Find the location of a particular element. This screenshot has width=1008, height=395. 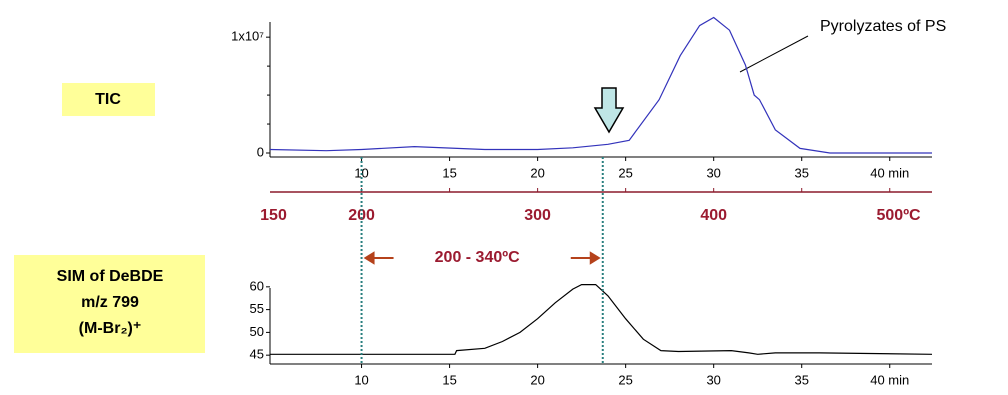

tic-box is located at coordinates (108, 99).